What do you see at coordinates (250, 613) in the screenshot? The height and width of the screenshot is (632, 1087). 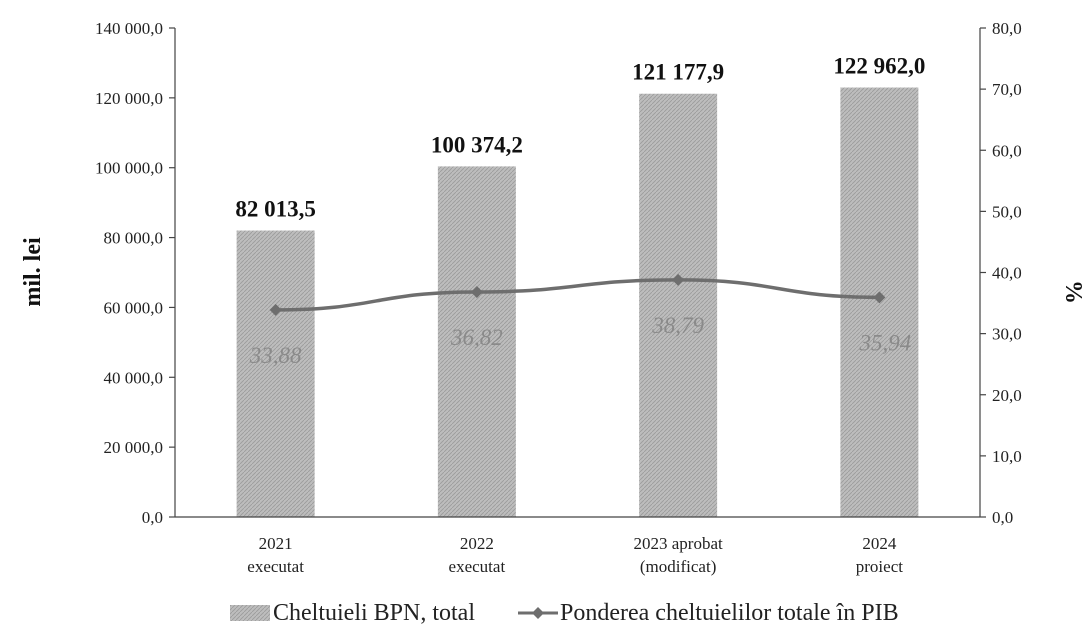 I see `legend-bar-swatch` at bounding box center [250, 613].